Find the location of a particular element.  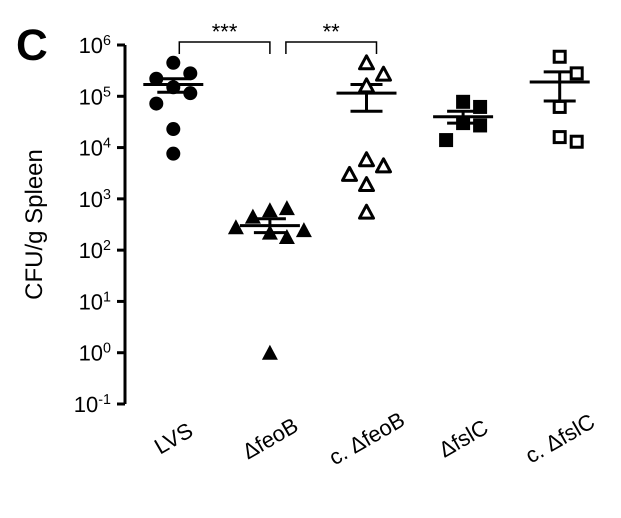

y-tick-label: 10$^{-1}$ is located at coordinates (93, 404).